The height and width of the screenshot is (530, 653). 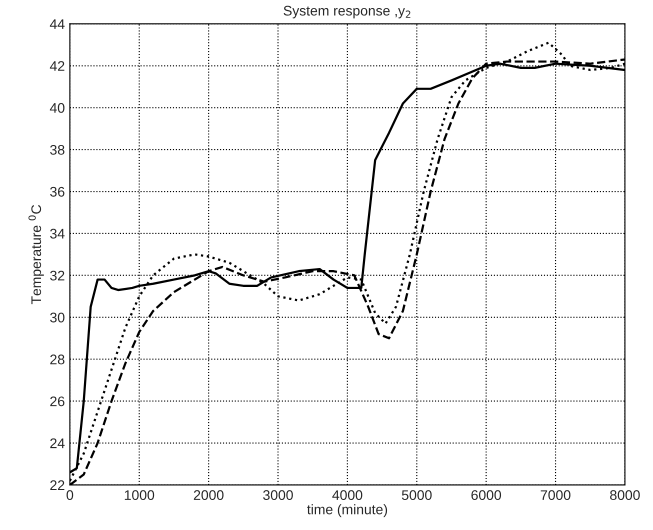 I want to click on x-tick-label: 4000, so click(x=347, y=495).